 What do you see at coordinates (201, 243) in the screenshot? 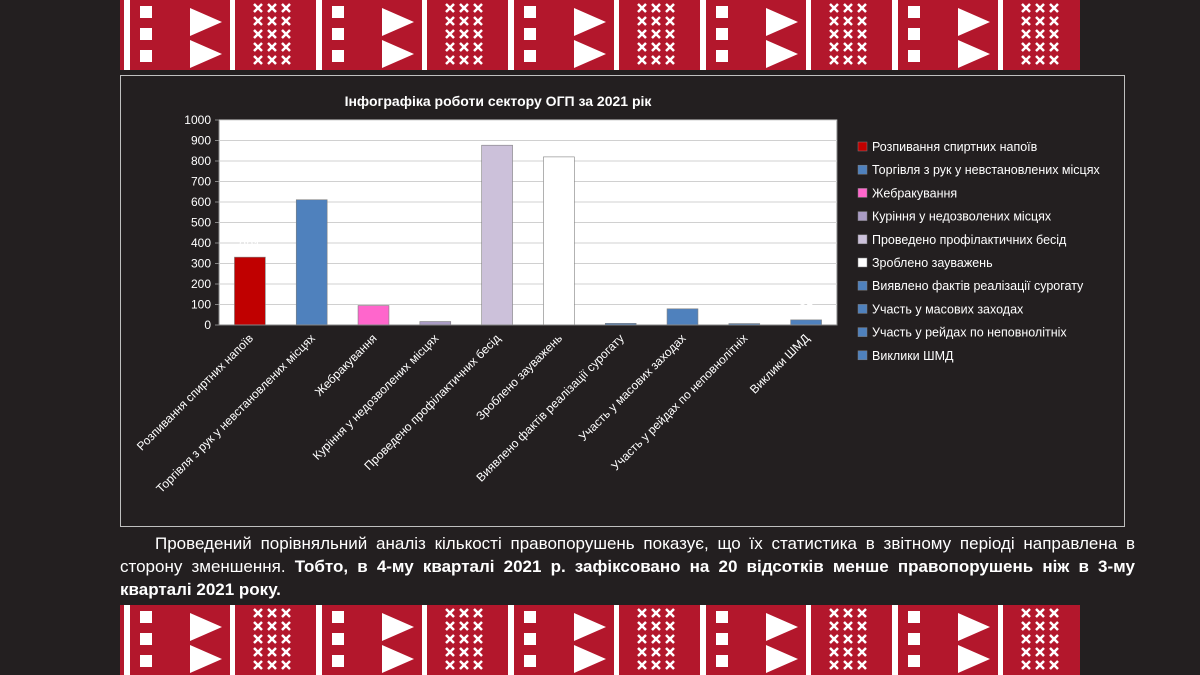
I see `y-tick-label: 400` at bounding box center [201, 243].